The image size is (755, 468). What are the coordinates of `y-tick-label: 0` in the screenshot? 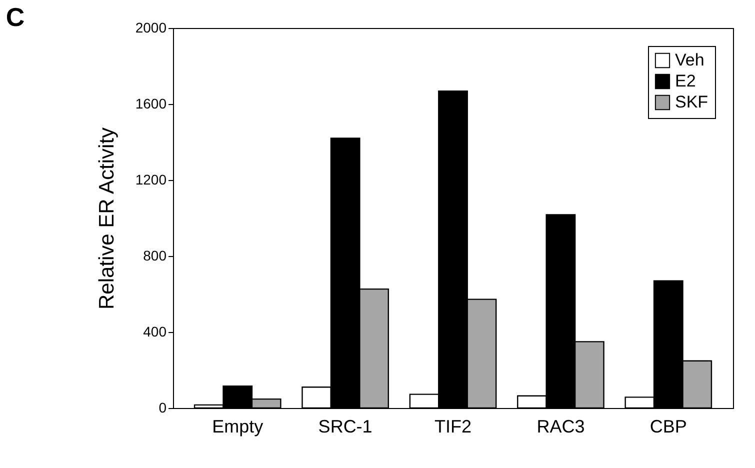 It's located at (162, 408).